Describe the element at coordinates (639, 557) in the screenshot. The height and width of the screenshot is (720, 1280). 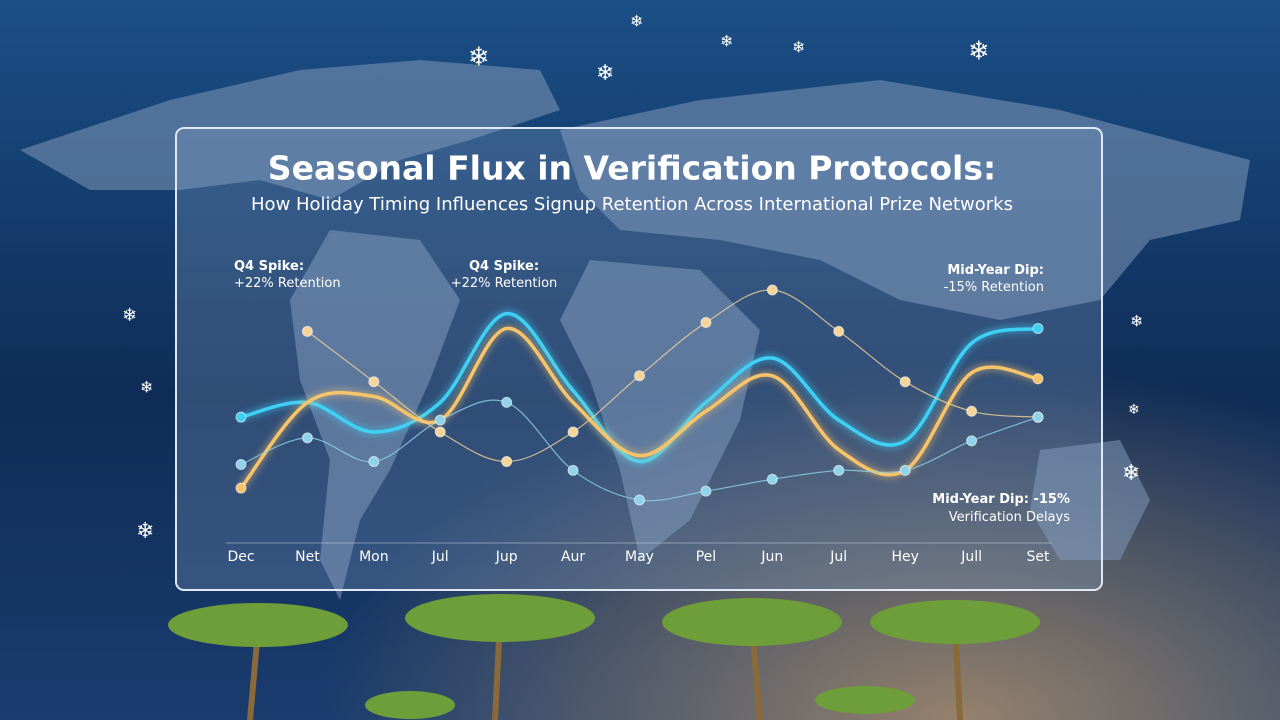
I see `x-tick-label: May` at that location.